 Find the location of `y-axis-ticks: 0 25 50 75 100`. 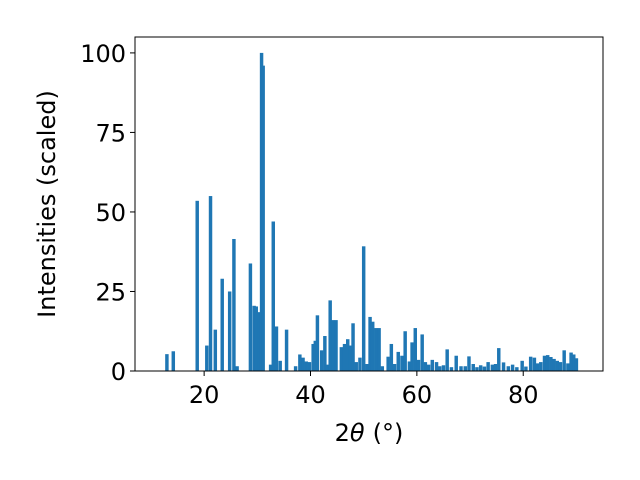

y-axis-ticks: 0 25 50 75 100 is located at coordinates (107, 213).